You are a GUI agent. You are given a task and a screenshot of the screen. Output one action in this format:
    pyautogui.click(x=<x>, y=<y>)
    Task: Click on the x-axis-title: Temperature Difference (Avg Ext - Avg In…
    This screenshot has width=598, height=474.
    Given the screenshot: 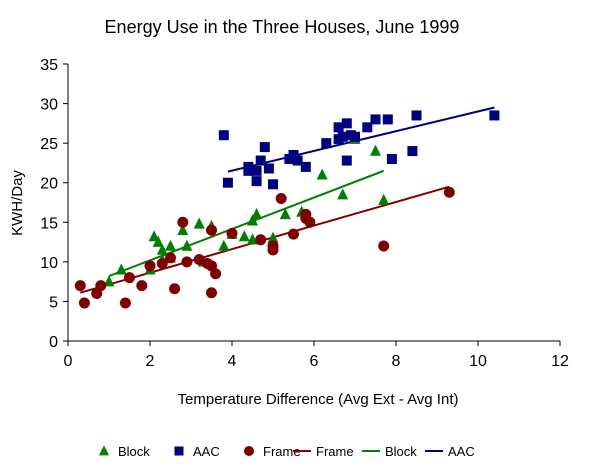 What is the action you would take?
    pyautogui.click(x=318, y=399)
    